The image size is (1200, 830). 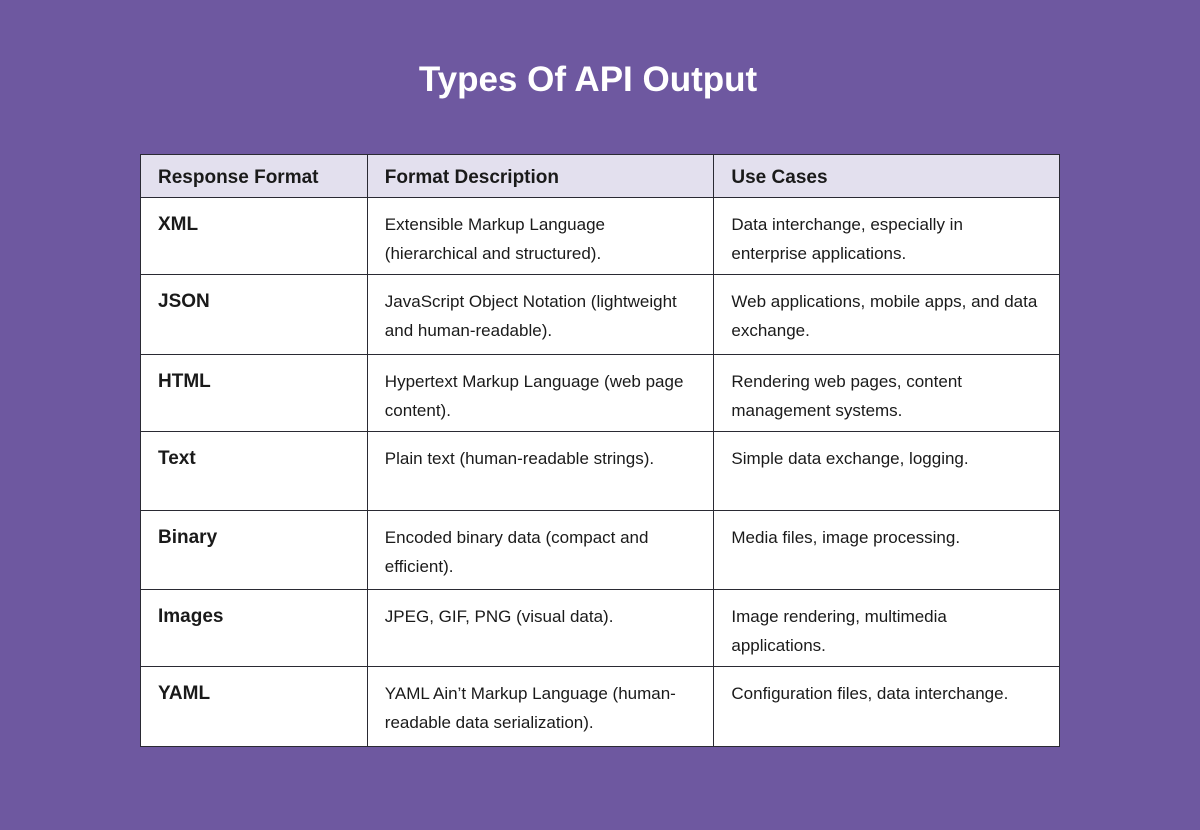 I want to click on use-cases-cell: Media files, image processing., so click(x=886, y=550).